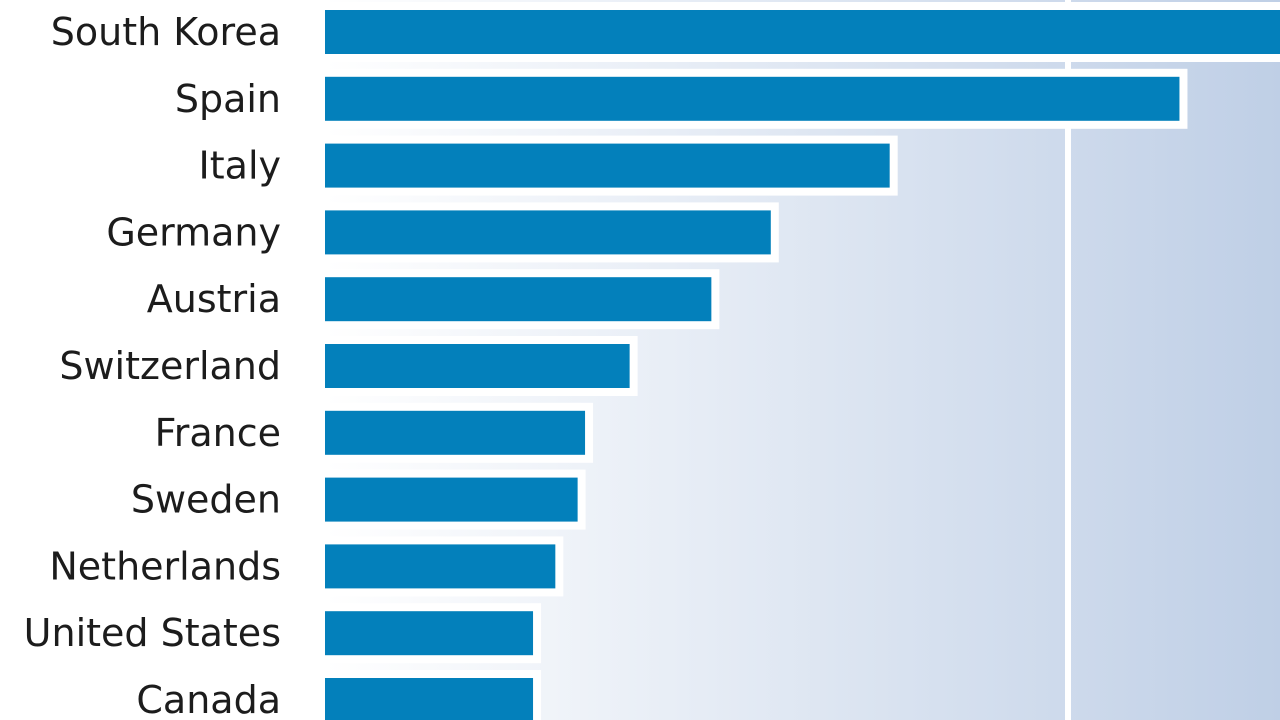  Describe the element at coordinates (607, 165) in the screenshot. I see `bar-italy` at that location.